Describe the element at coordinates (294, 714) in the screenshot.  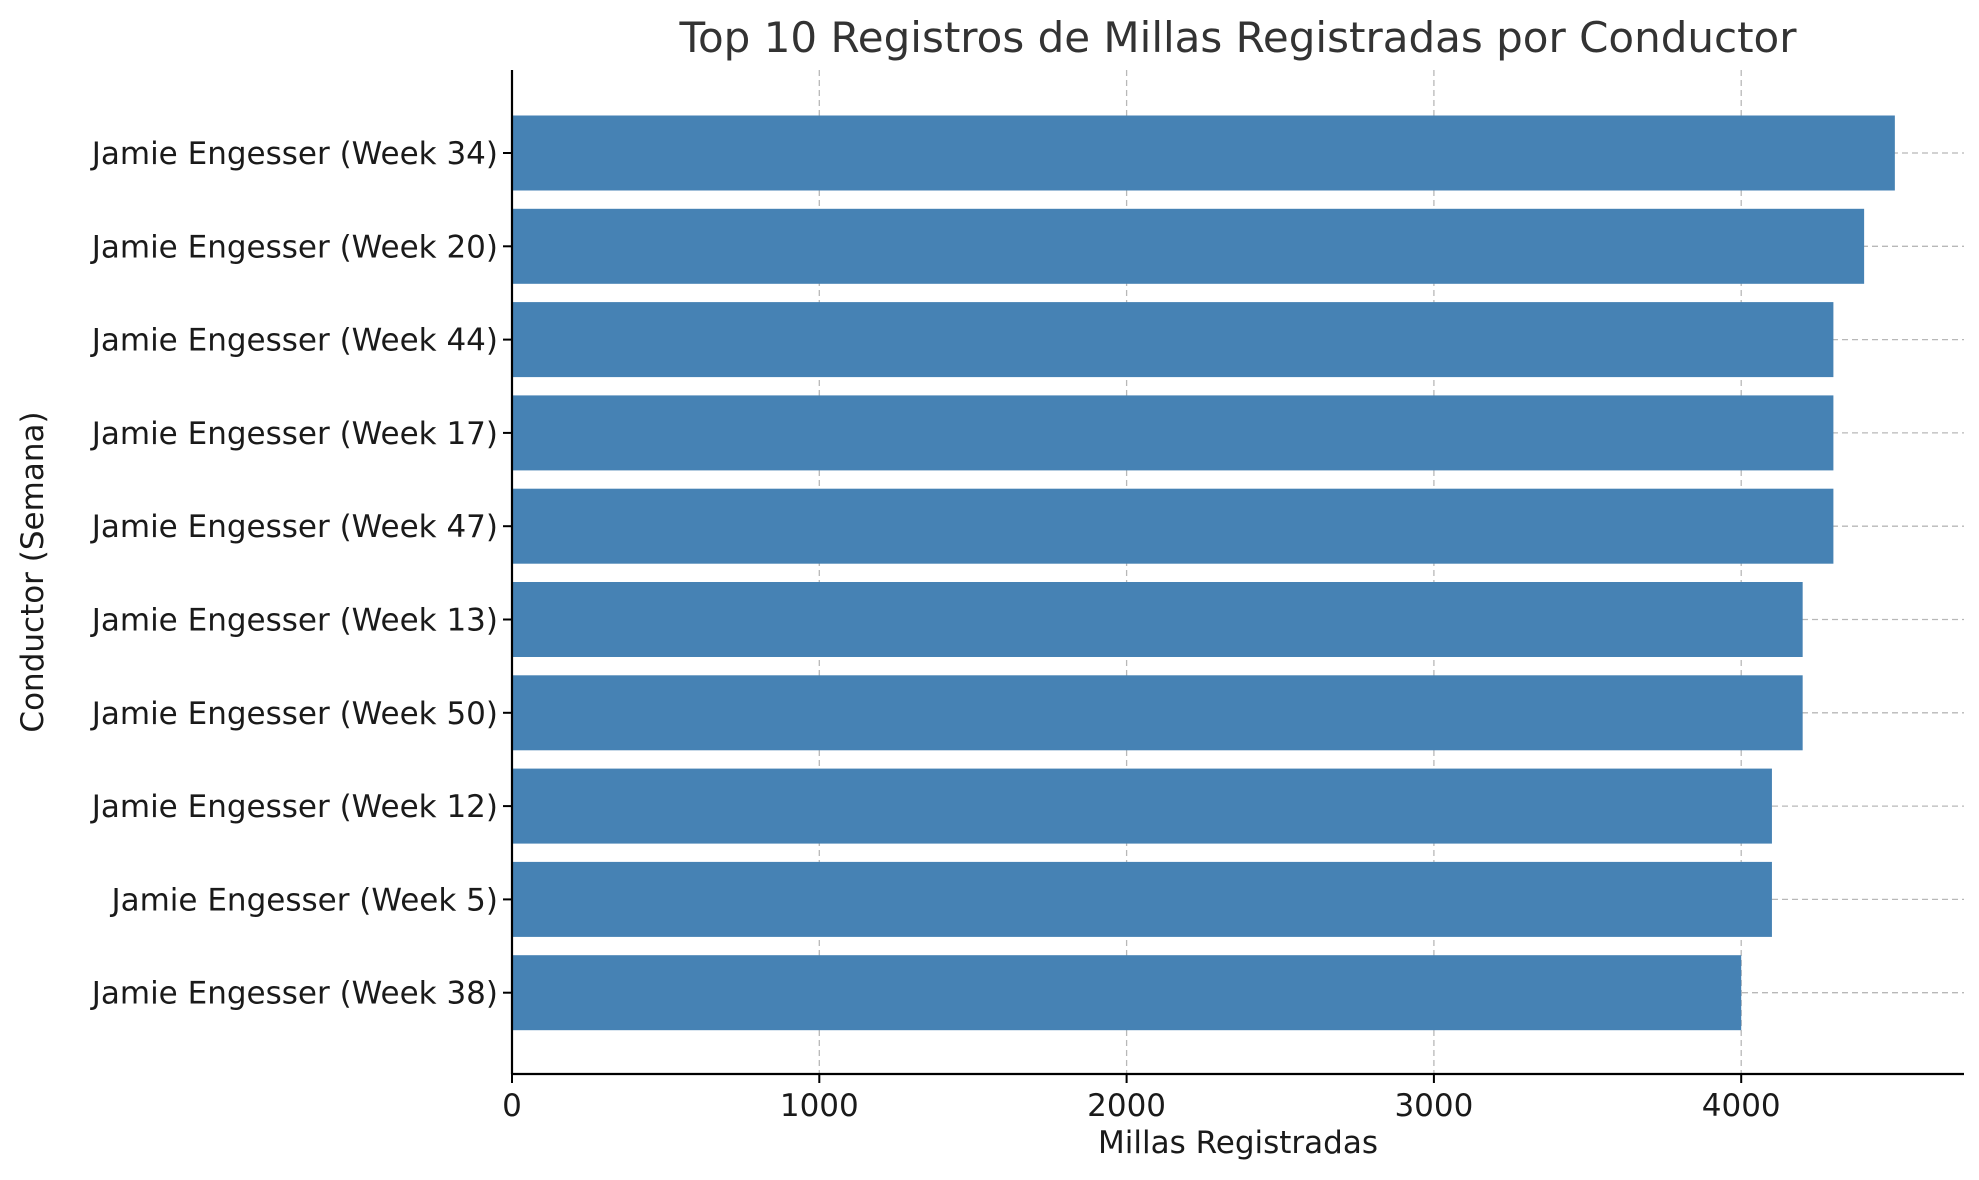
I see `y-tick-label: Jamie Engesser (Week 50)` at that location.